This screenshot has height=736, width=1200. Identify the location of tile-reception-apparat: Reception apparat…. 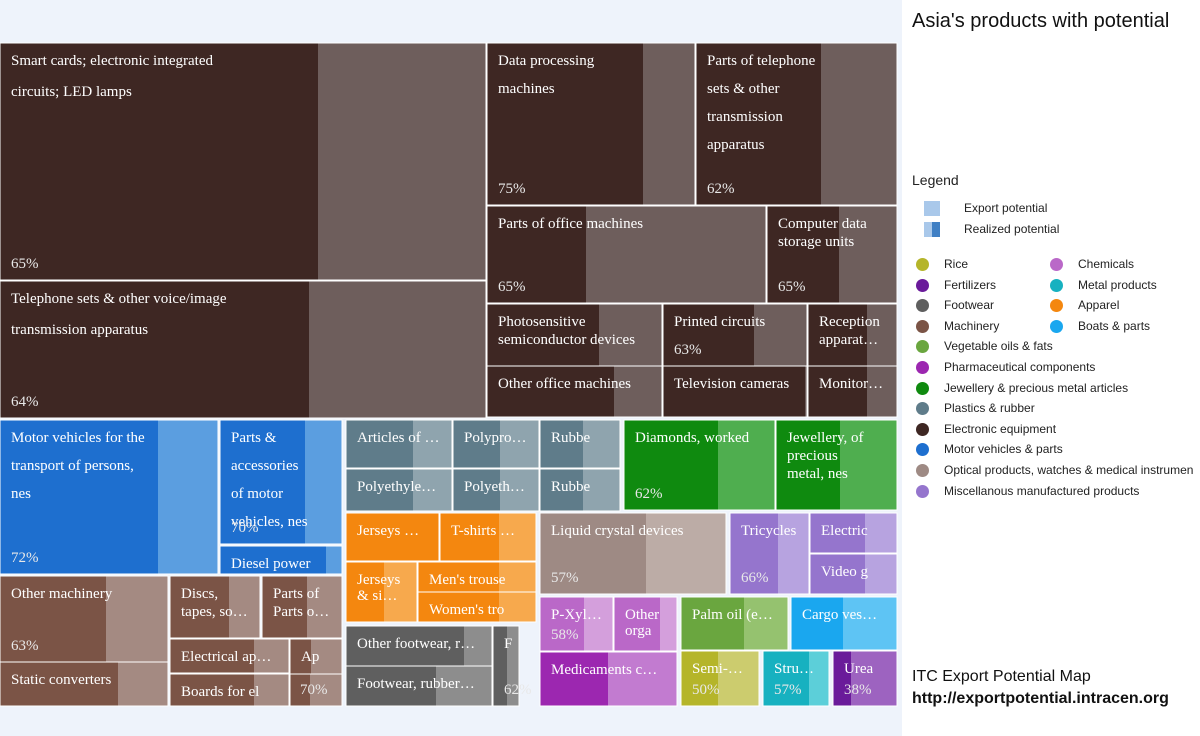
(852, 335).